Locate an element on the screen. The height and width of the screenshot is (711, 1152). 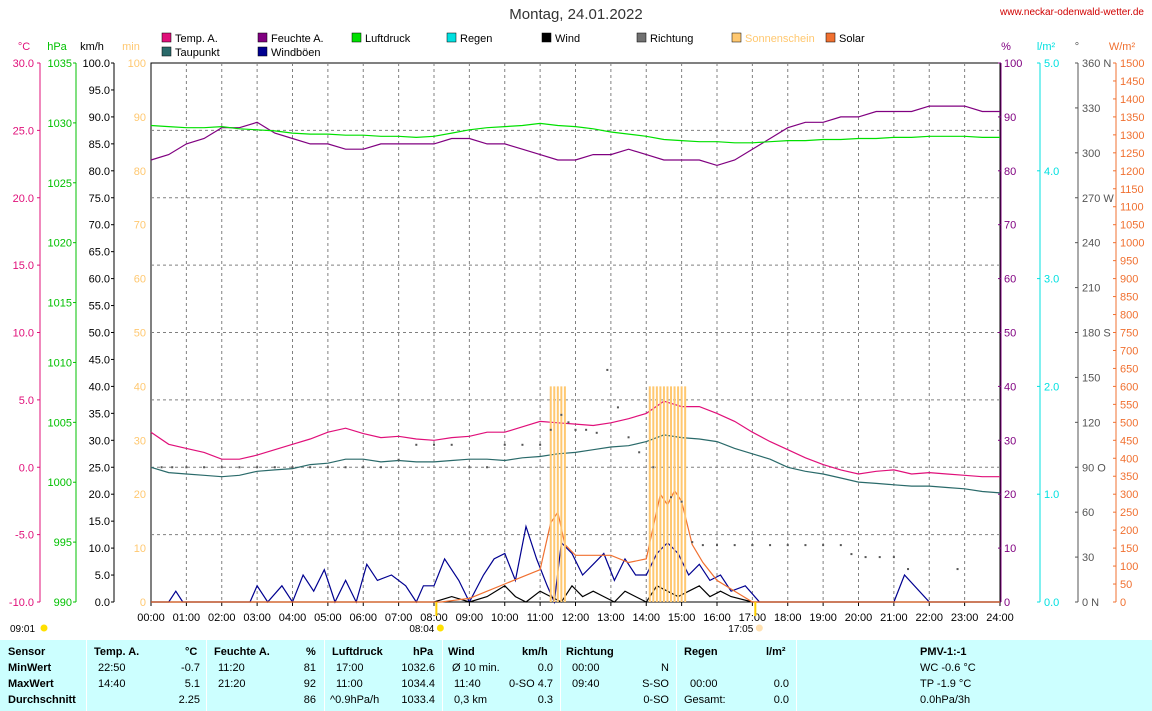
y-tick-label-solar_wm2: 250 is located at coordinates (1129, 513).